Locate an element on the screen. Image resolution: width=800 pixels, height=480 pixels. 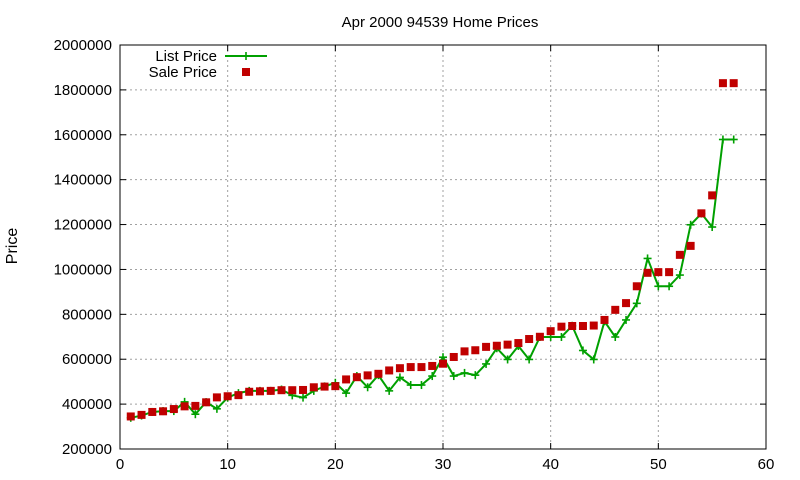
y-tick-label: 1400000 is located at coordinates (83, 180).